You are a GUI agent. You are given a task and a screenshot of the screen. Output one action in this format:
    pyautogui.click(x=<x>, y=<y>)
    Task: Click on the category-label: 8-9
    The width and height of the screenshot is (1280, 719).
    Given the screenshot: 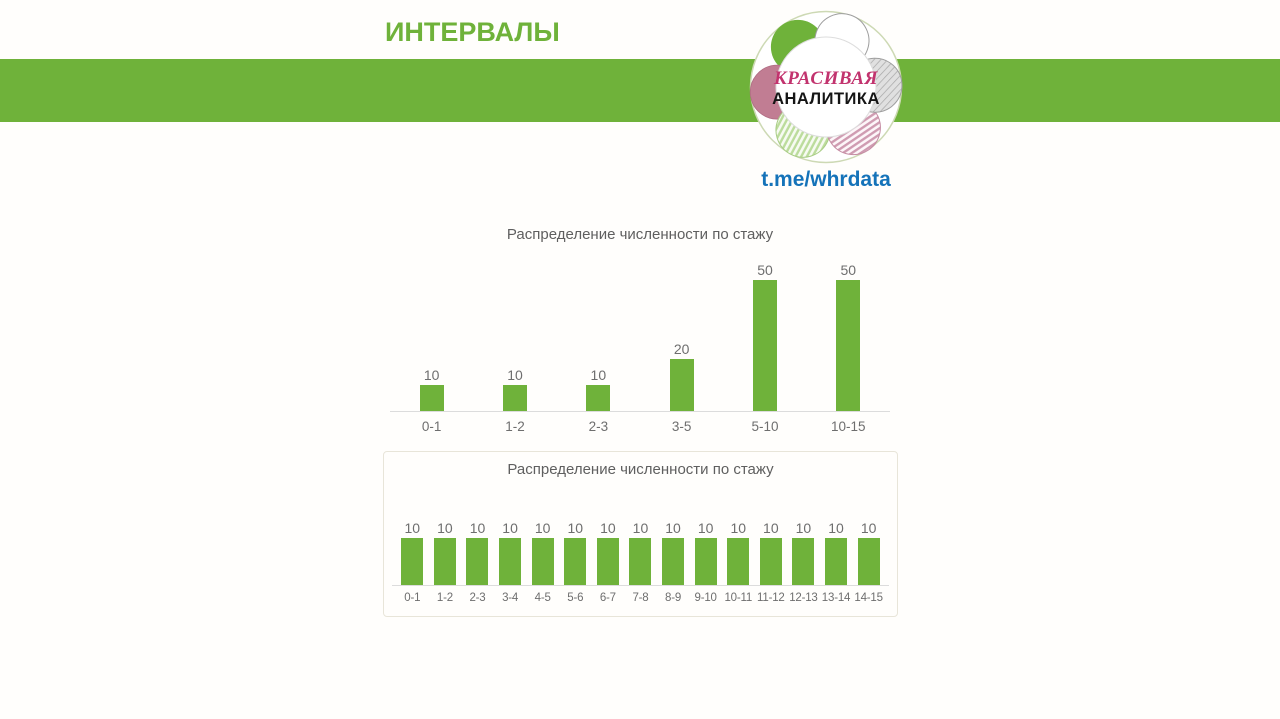 What is the action you would take?
    pyautogui.click(x=673, y=598)
    